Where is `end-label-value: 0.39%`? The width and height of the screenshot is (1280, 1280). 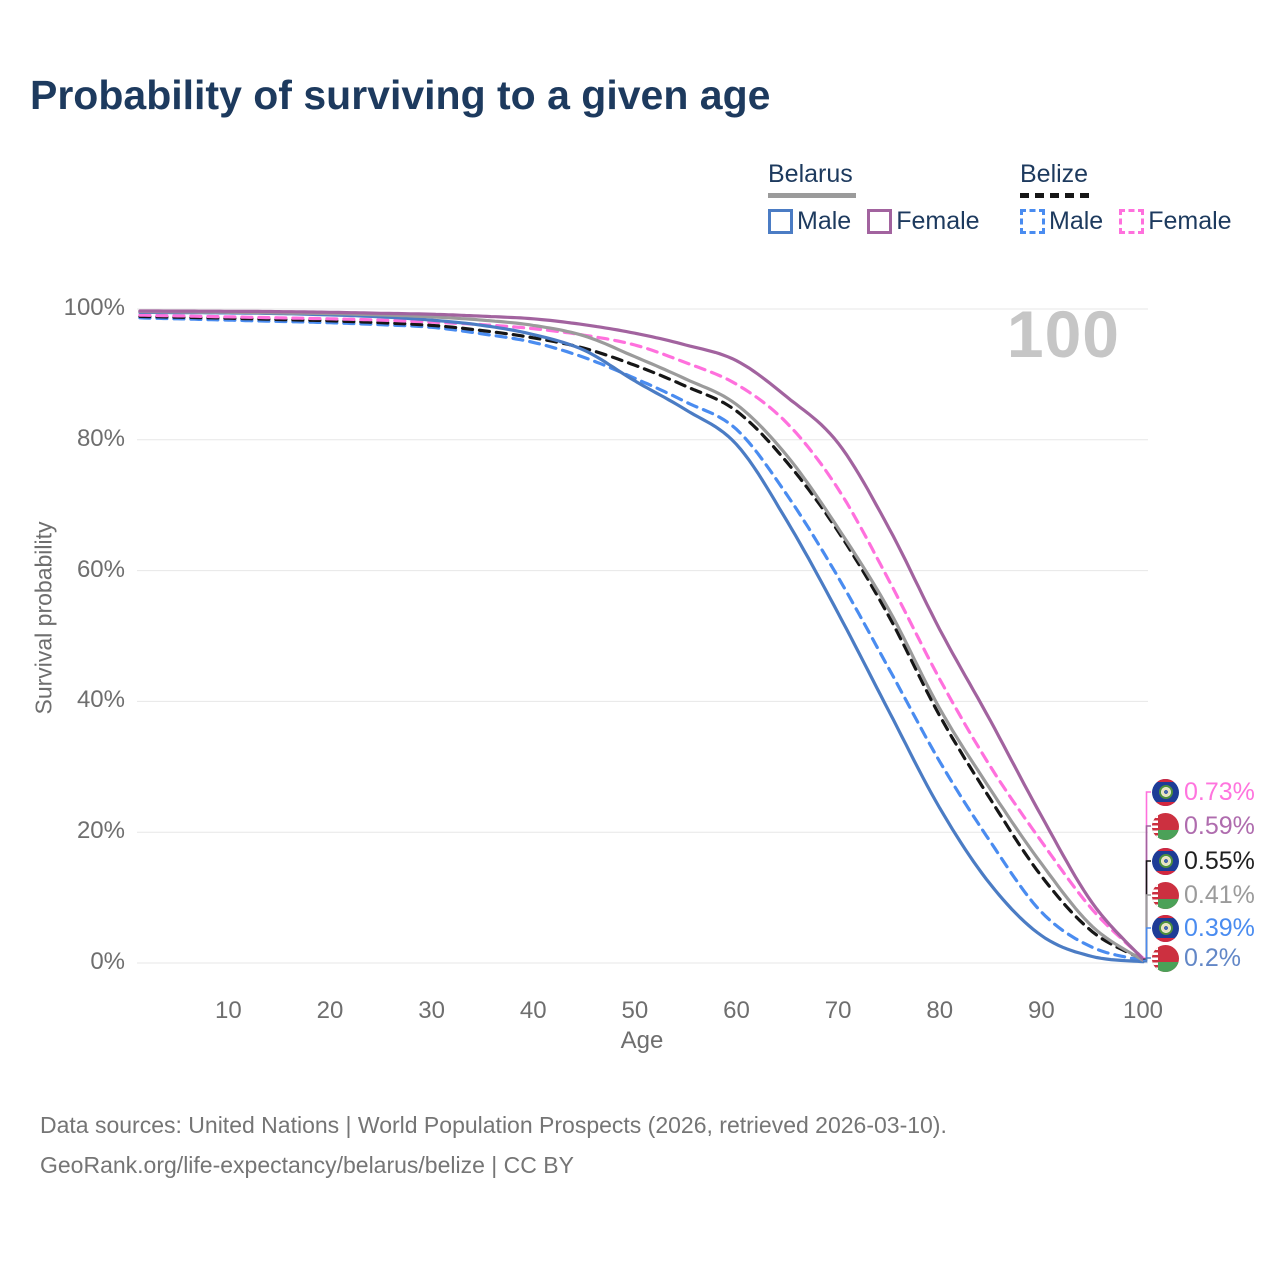 end-label-value: 0.39% is located at coordinates (1219, 927).